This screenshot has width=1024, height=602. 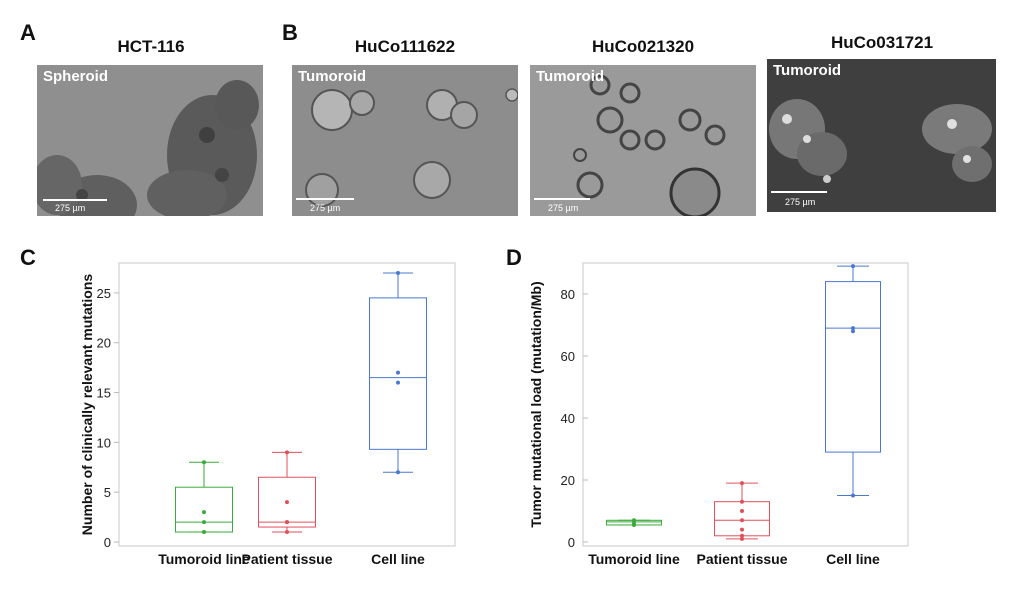 What do you see at coordinates (107, 542) in the screenshot?
I see `chart-c-y-tick-label: 0` at bounding box center [107, 542].